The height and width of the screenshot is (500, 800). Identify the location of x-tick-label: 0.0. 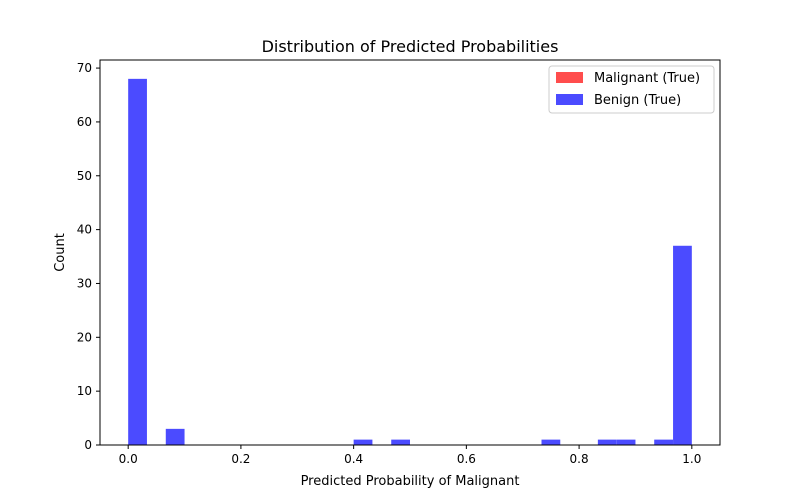
(128, 459).